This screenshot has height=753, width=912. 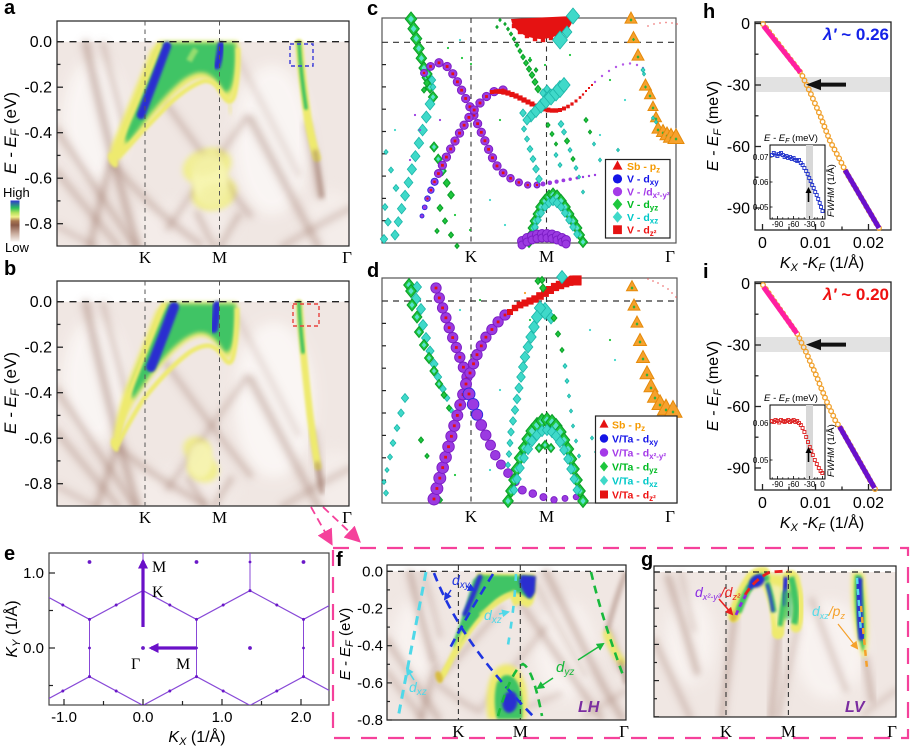 What do you see at coordinates (64, 717) in the screenshot?
I see `svg-text: -1.0` at bounding box center [64, 717].